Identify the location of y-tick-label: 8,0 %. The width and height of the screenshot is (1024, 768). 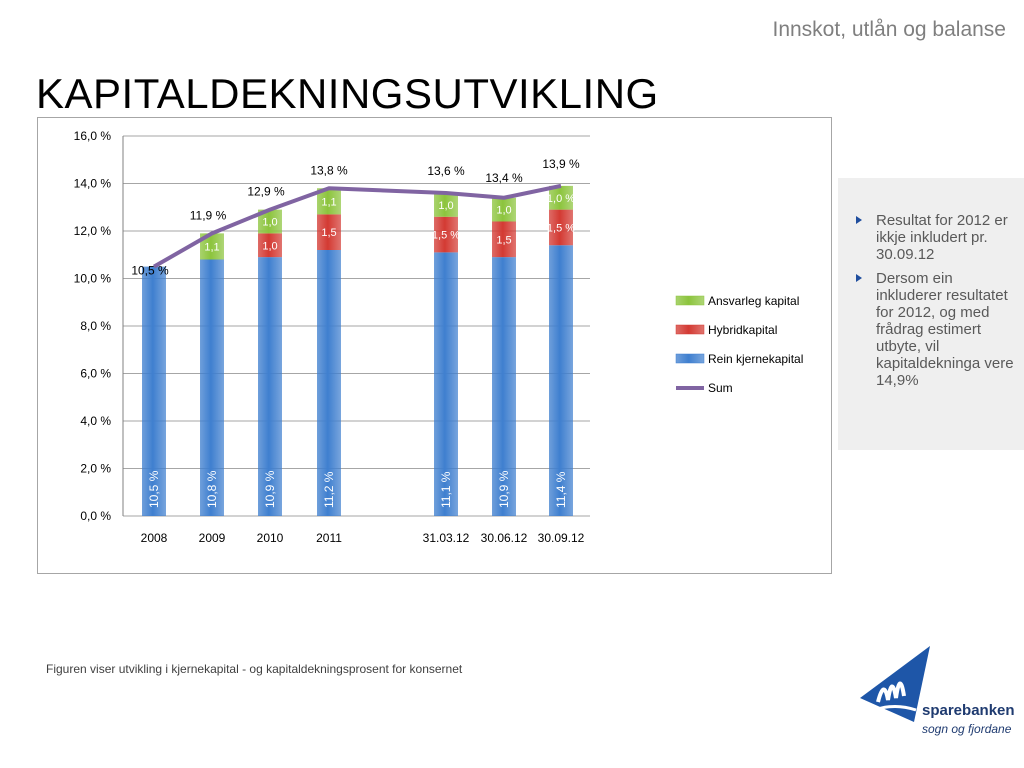
(95, 326).